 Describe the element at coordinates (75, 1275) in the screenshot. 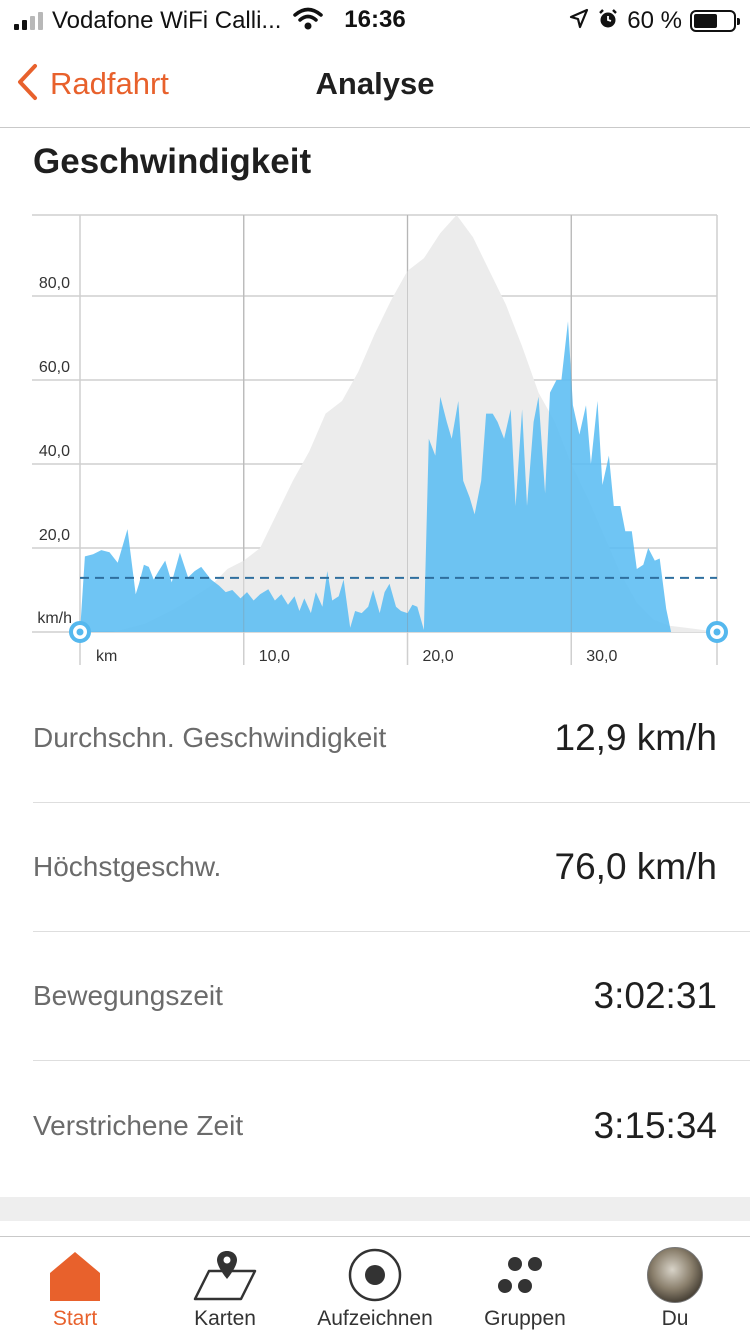

I see `home-icon` at that location.